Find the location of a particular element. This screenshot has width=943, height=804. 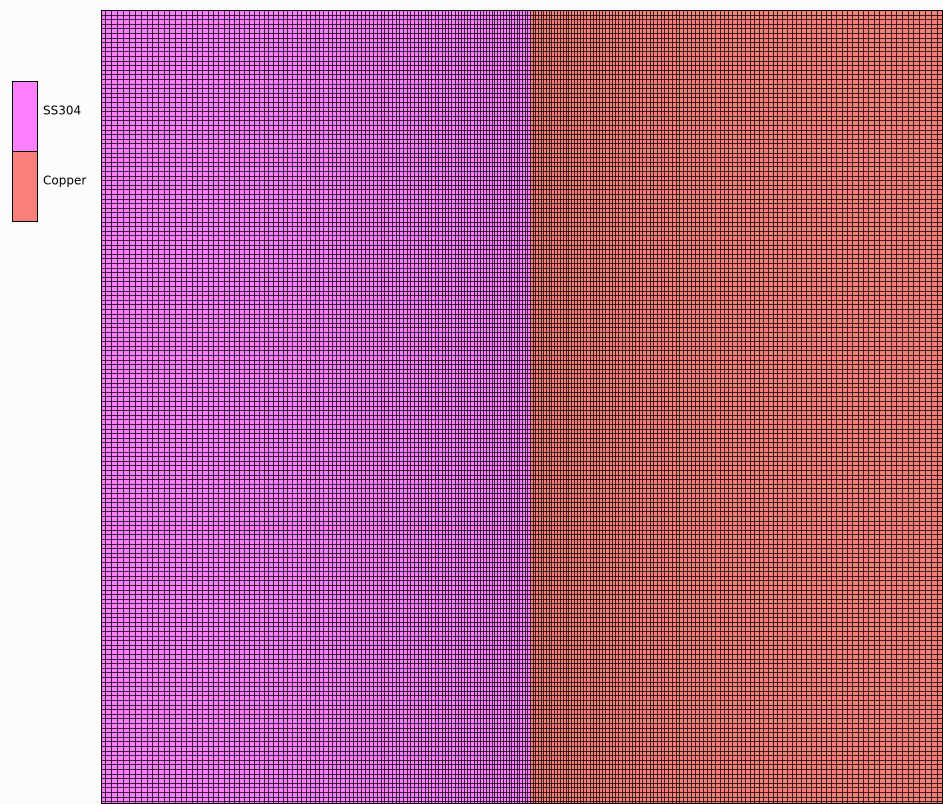

legend-label: Copper is located at coordinates (64, 181).